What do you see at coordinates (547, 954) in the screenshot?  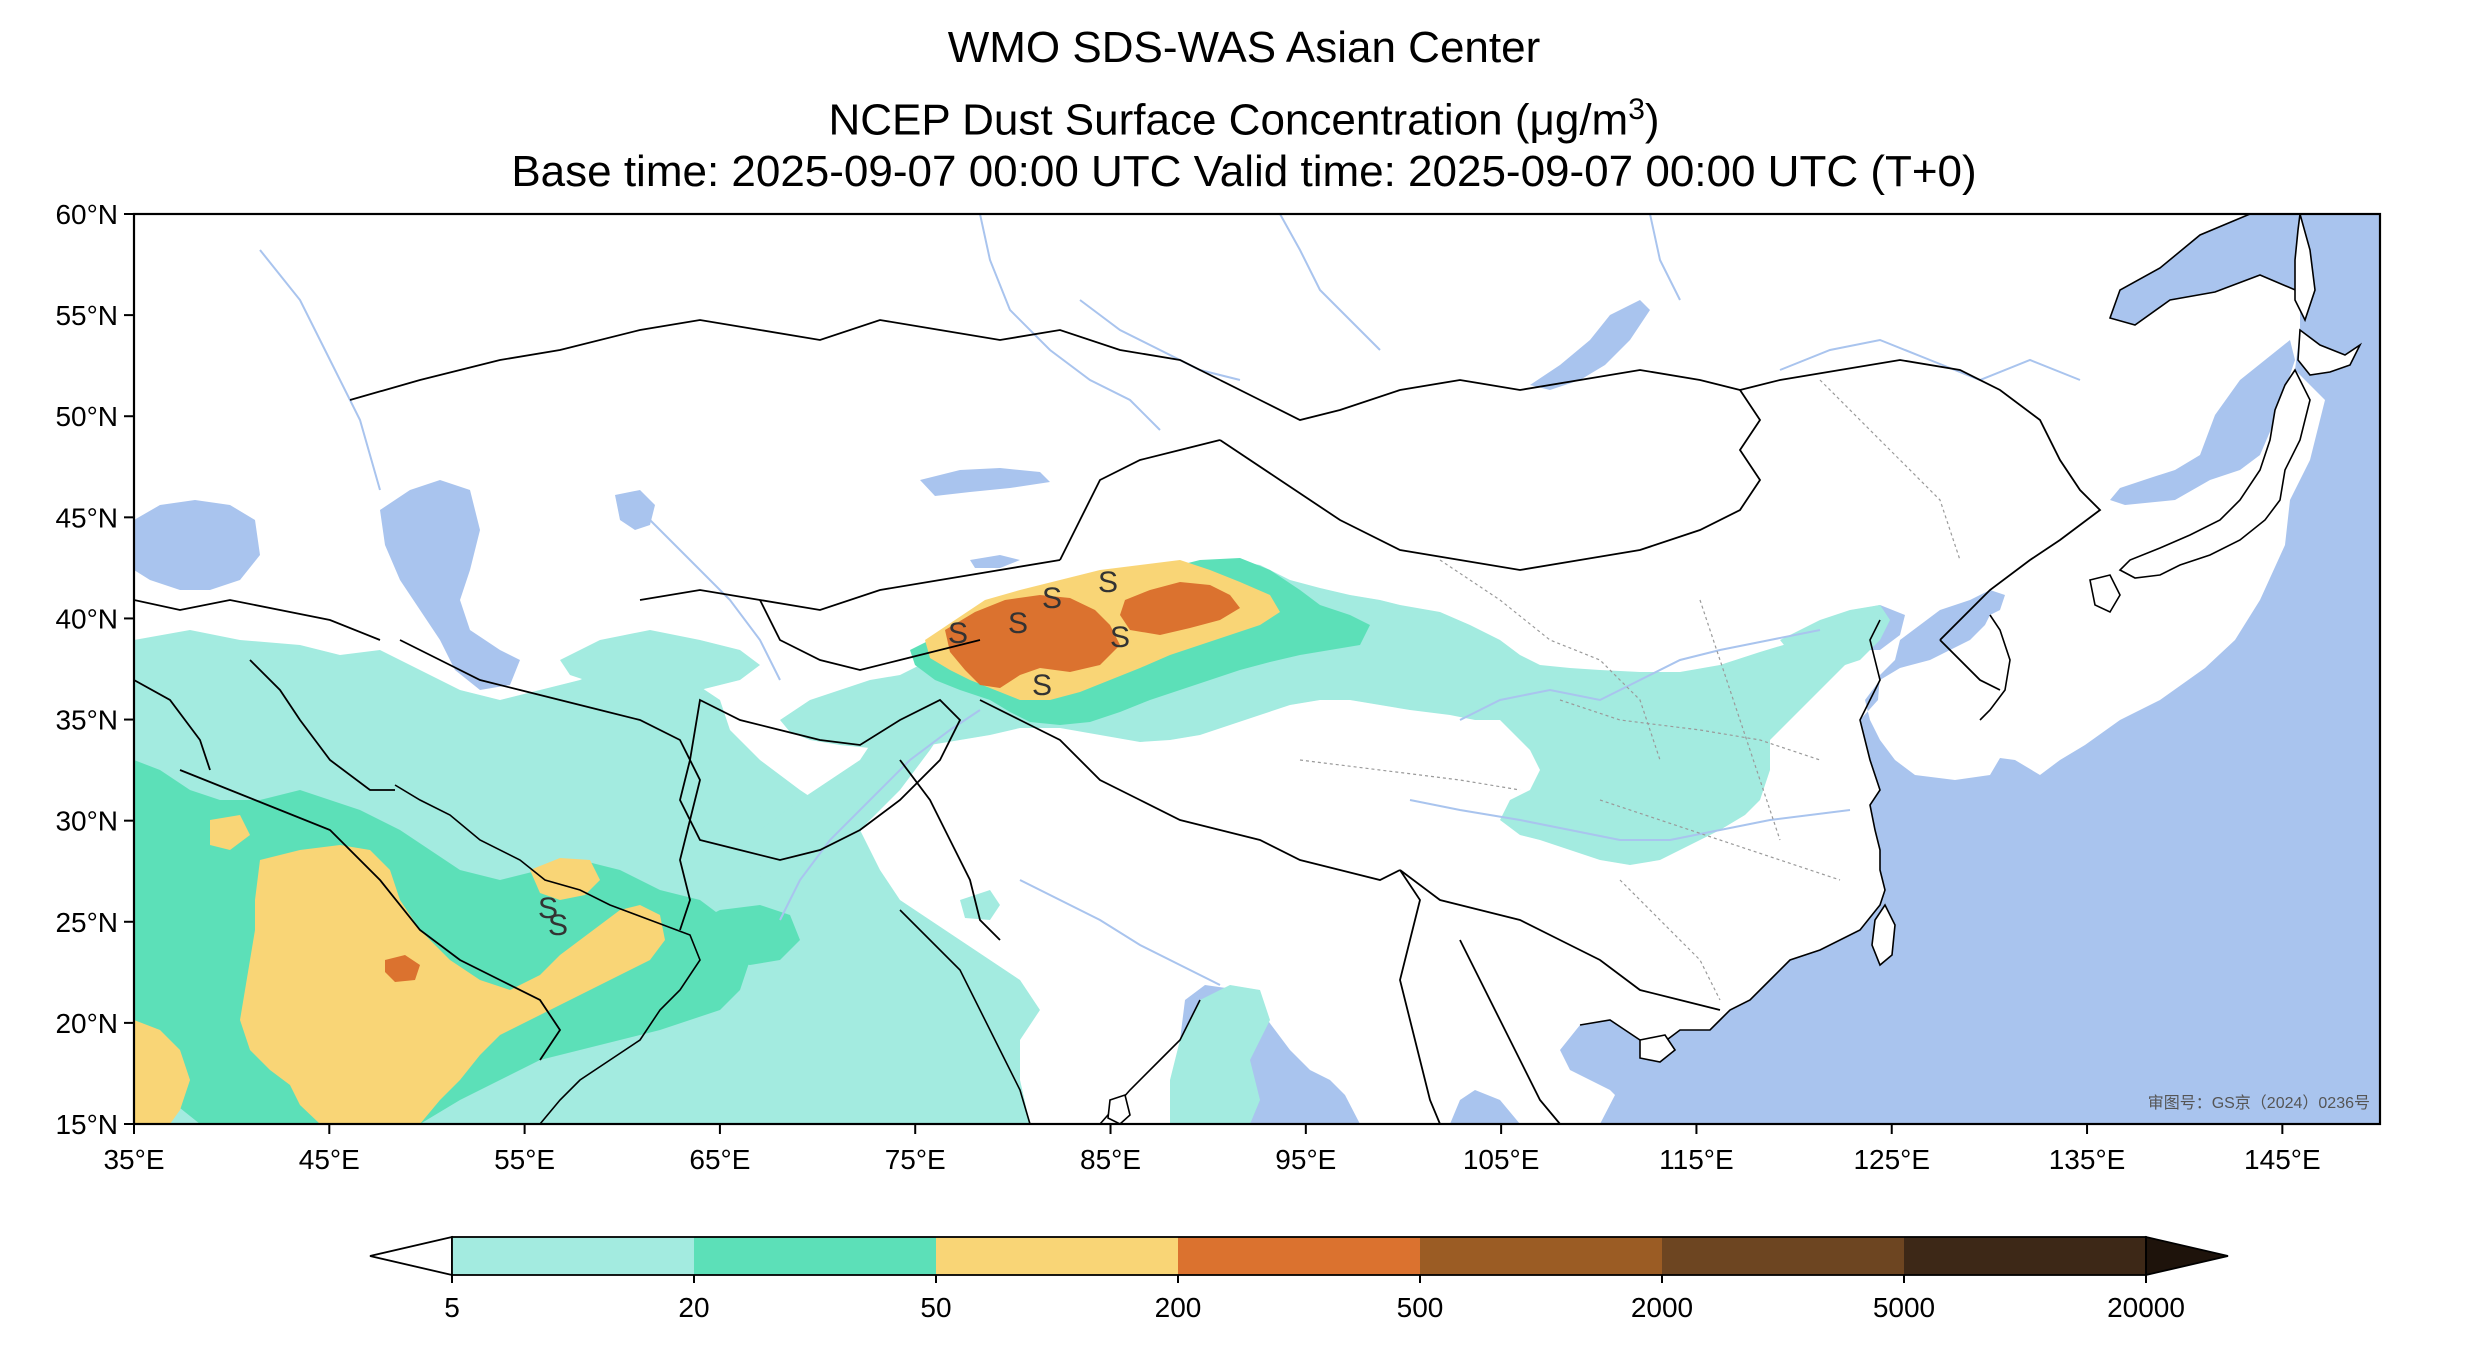 I see `coast-arabia` at bounding box center [547, 954].